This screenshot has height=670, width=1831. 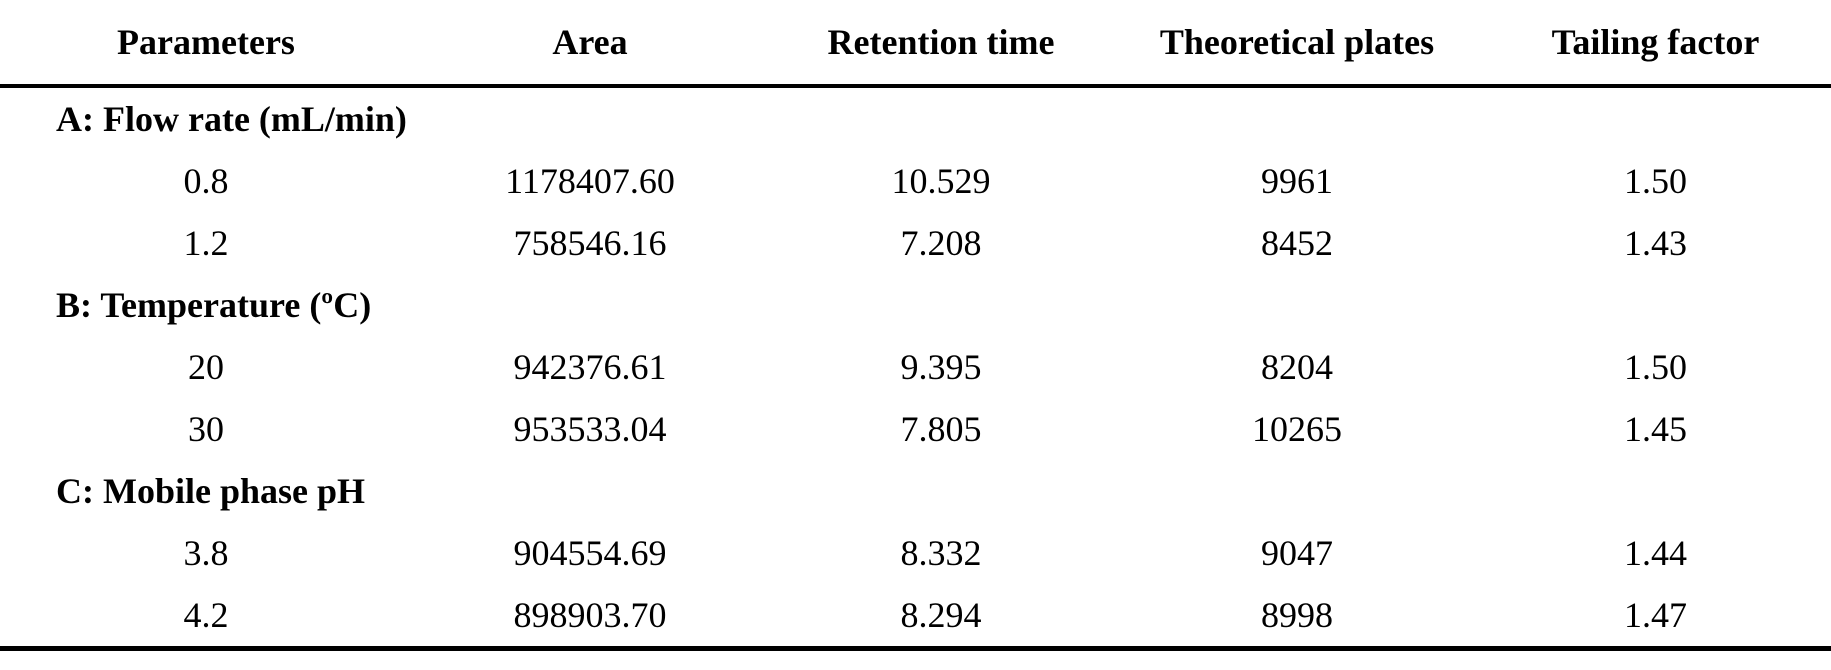 I want to click on cell-parameter: 0.8, so click(x=206, y=181).